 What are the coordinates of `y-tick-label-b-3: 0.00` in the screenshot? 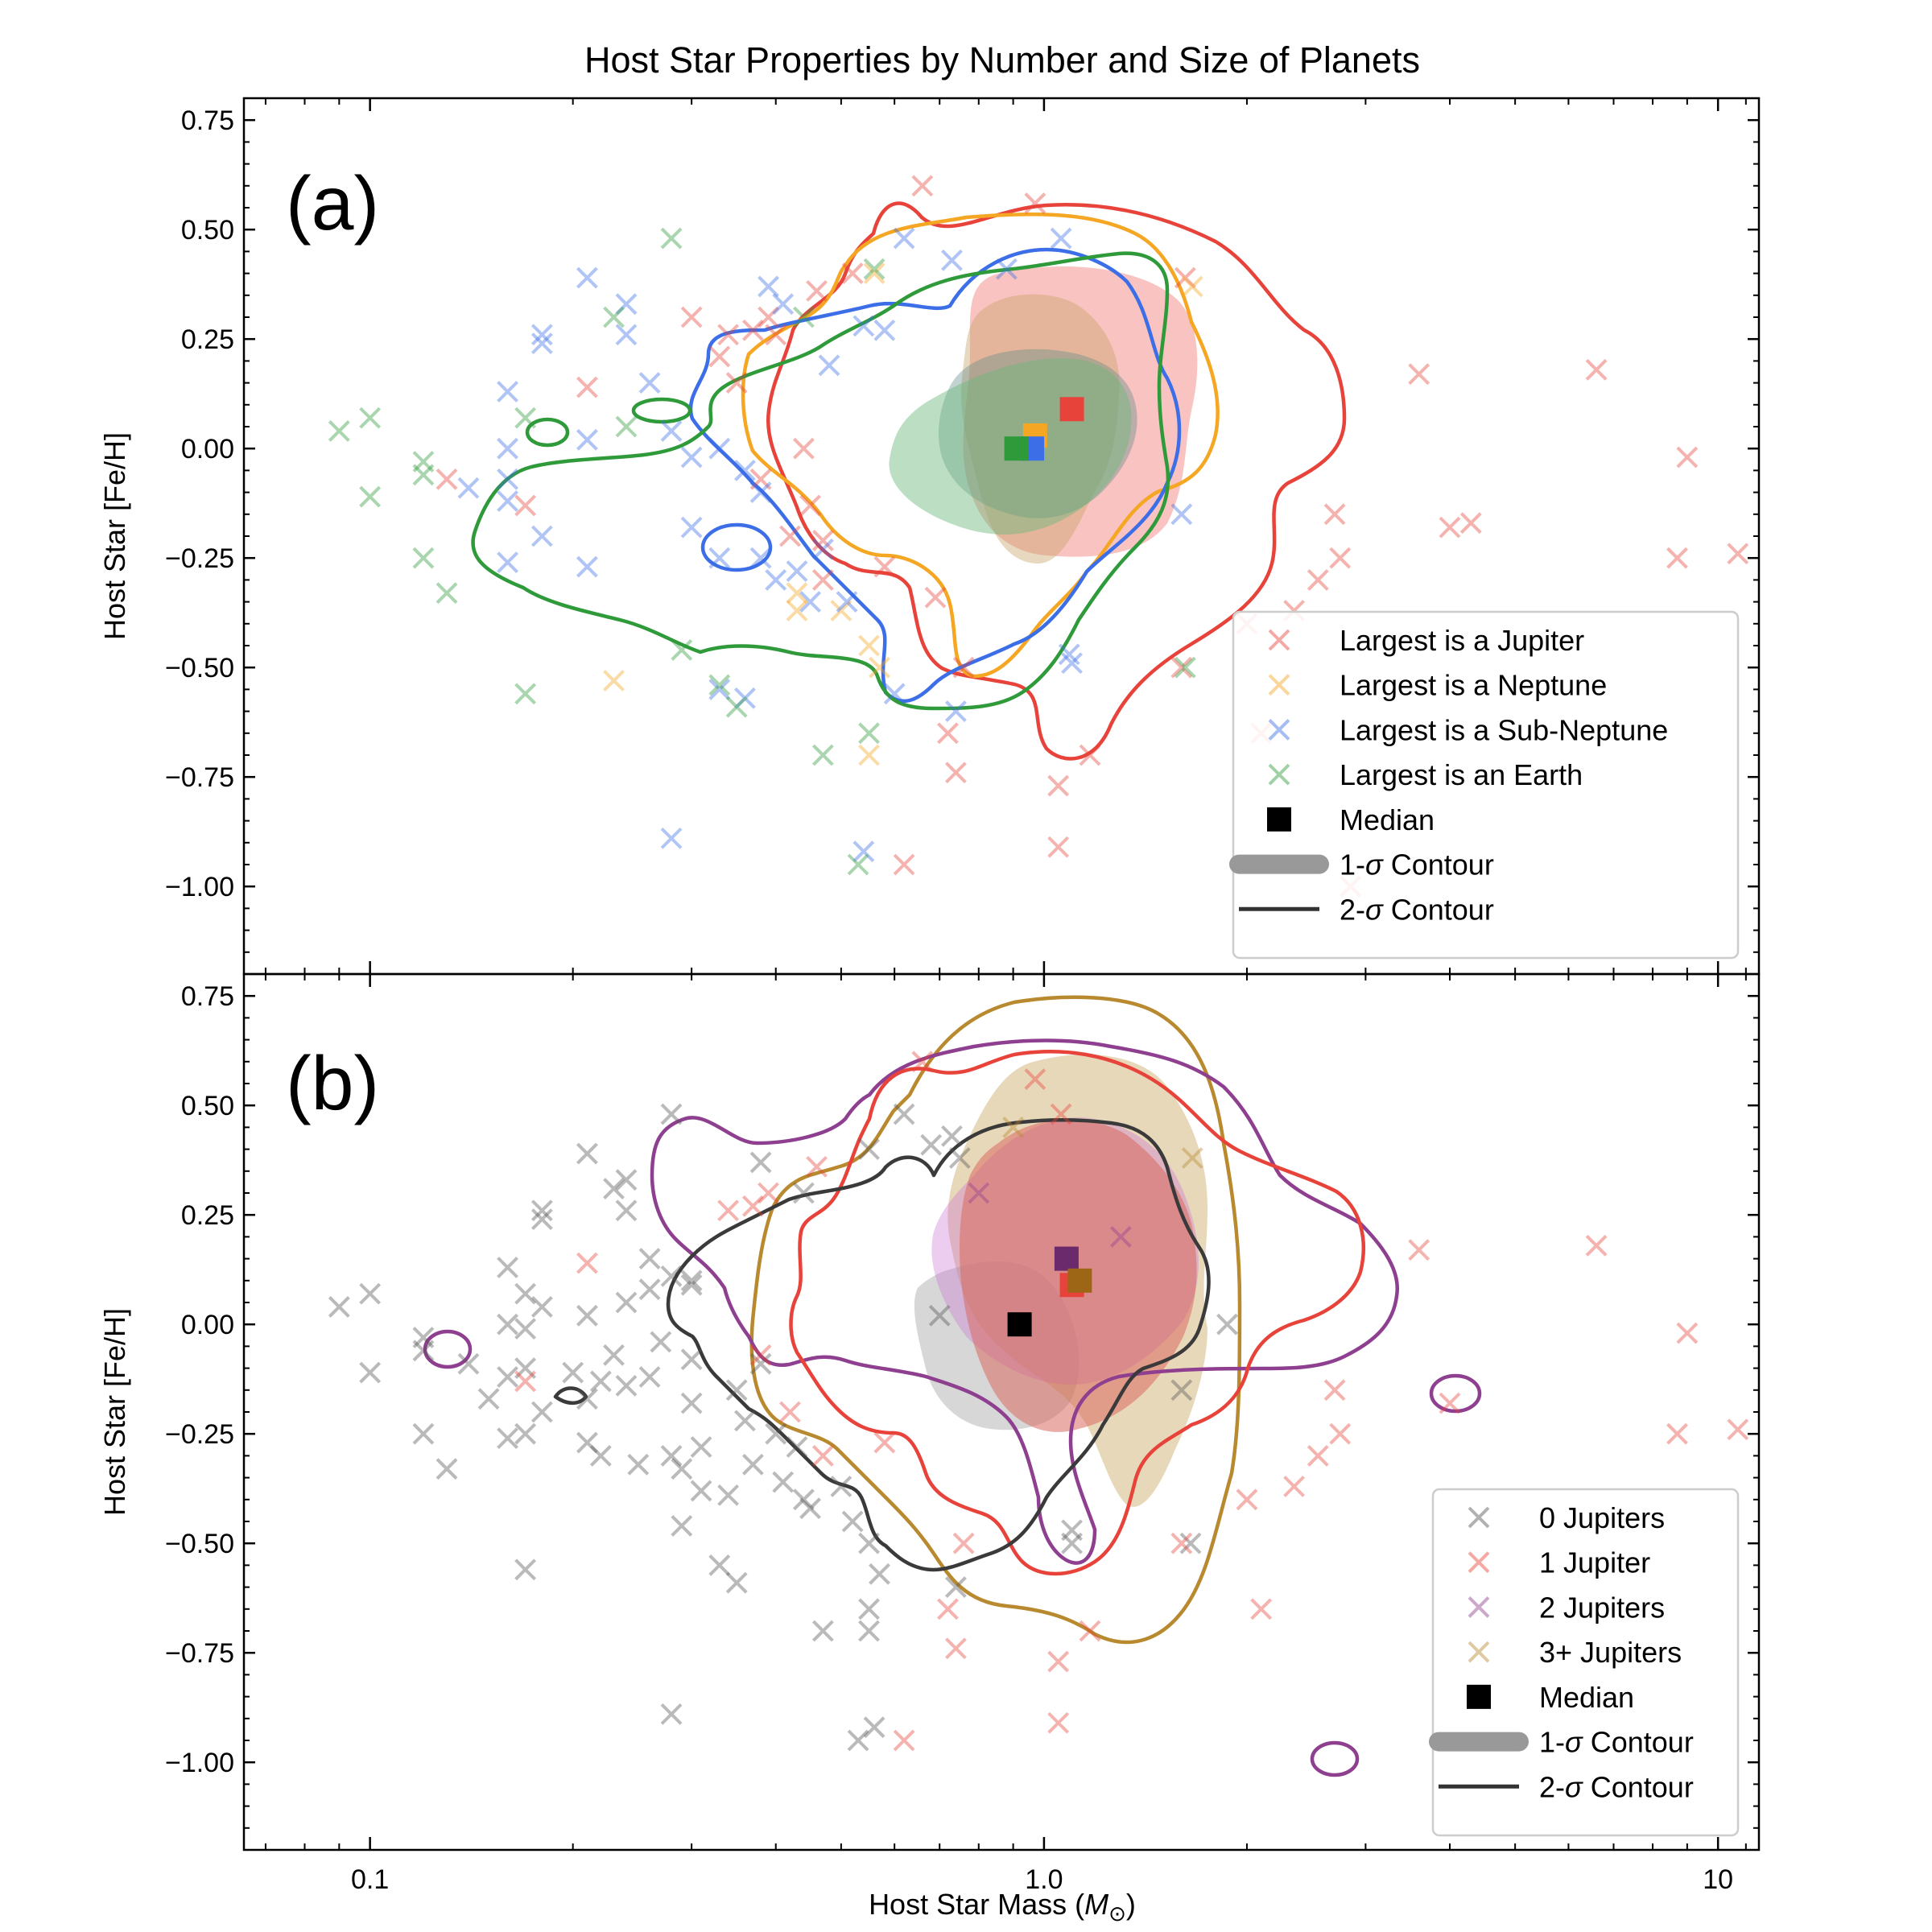 It's located at (207, 1325).